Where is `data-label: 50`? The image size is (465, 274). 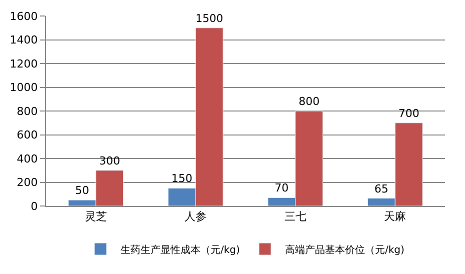 data-label: 50 is located at coordinates (82, 191).